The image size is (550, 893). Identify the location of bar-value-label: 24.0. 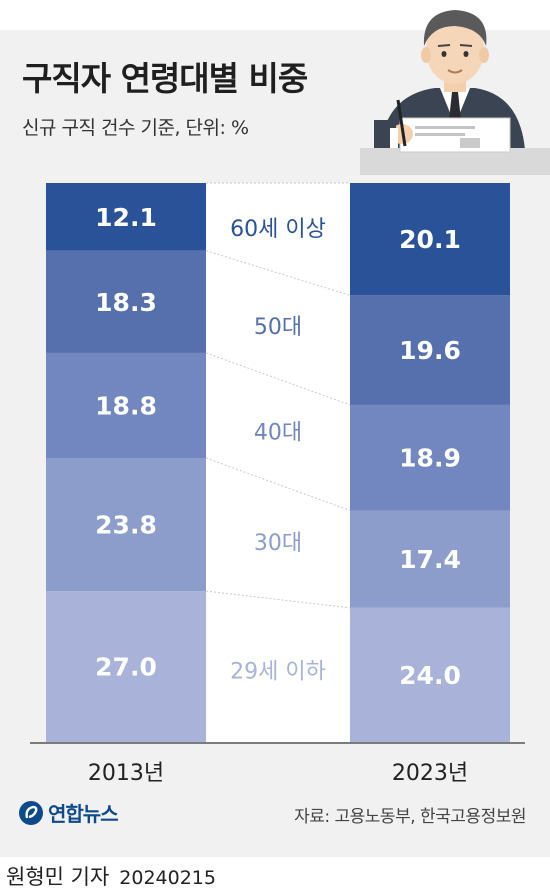
(430, 675).